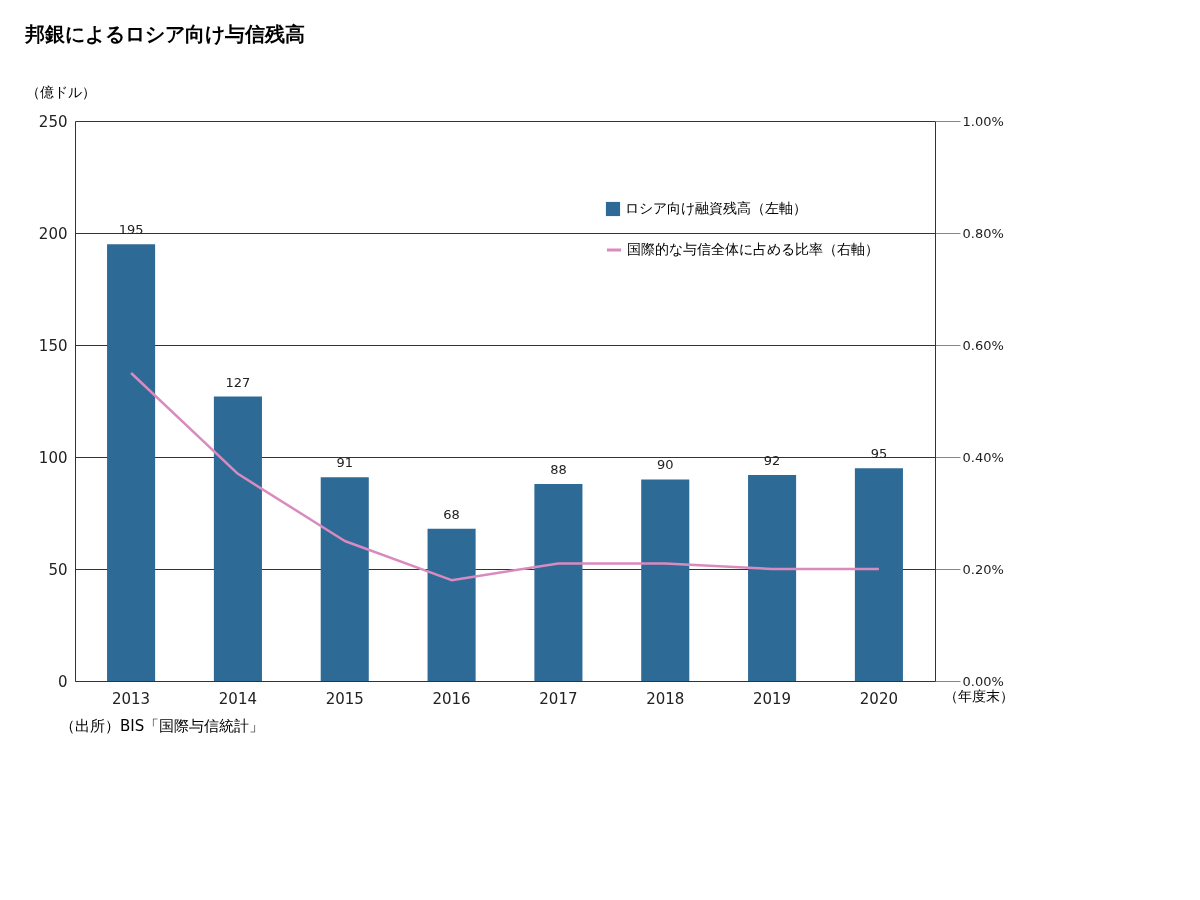 The height and width of the screenshot is (900, 1200). I want to click on data-label: 68, so click(451, 514).